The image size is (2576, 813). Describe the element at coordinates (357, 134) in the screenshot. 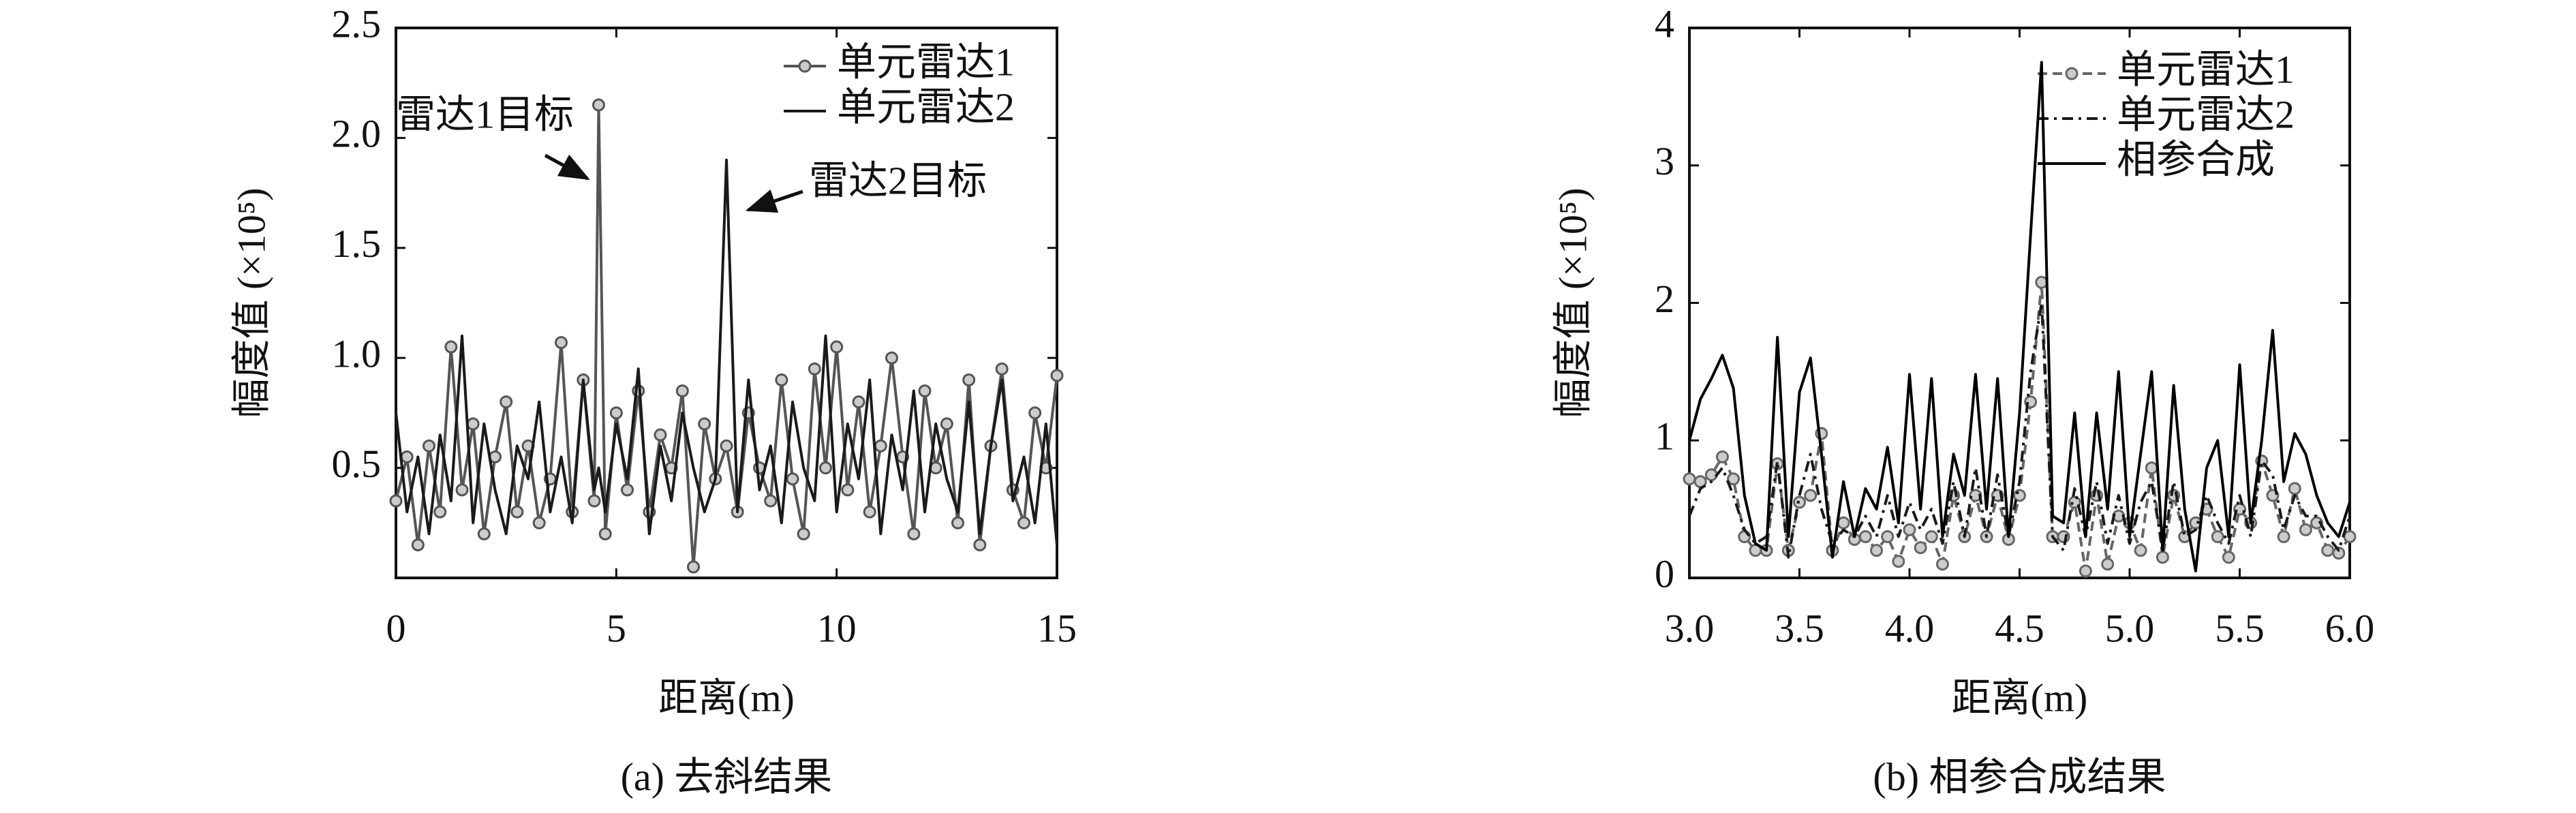

I see `y-tick-label: 2.0` at that location.